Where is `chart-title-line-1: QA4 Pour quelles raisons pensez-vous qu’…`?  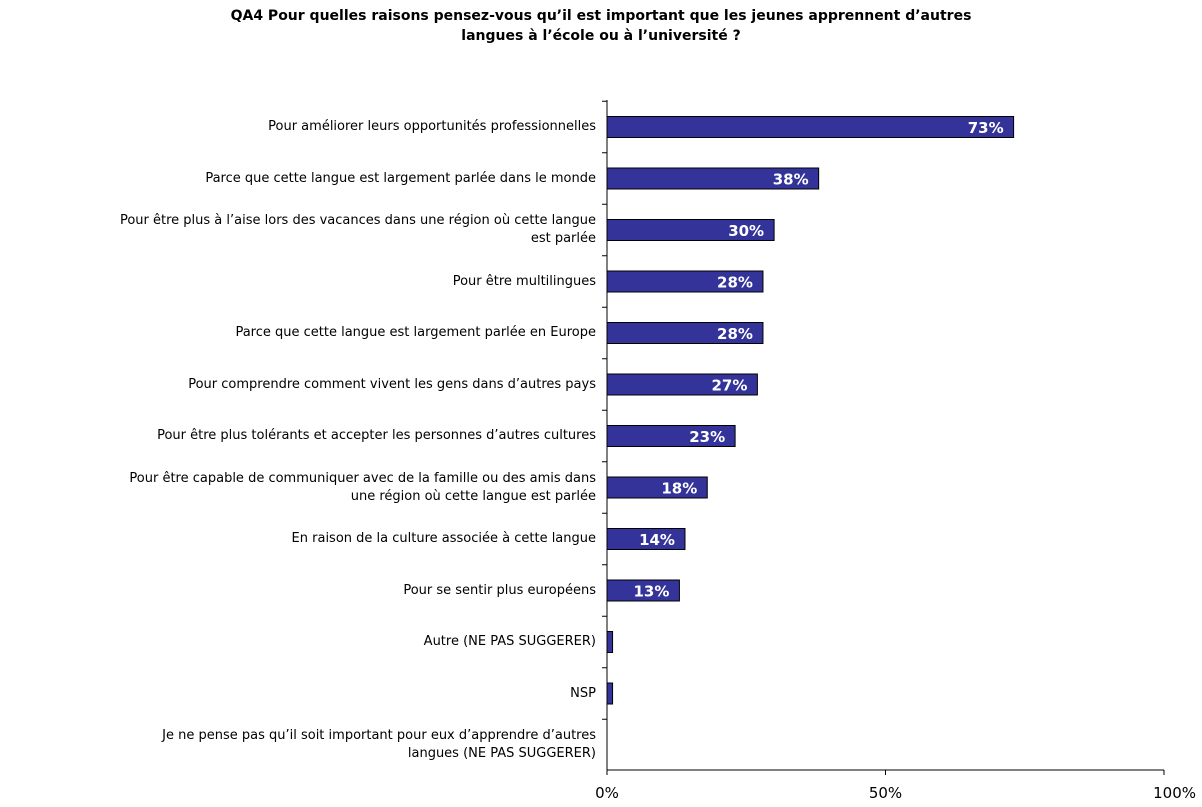 chart-title-line-1: QA4 Pour quelles raisons pensez-vous qu’… is located at coordinates (601, 16).